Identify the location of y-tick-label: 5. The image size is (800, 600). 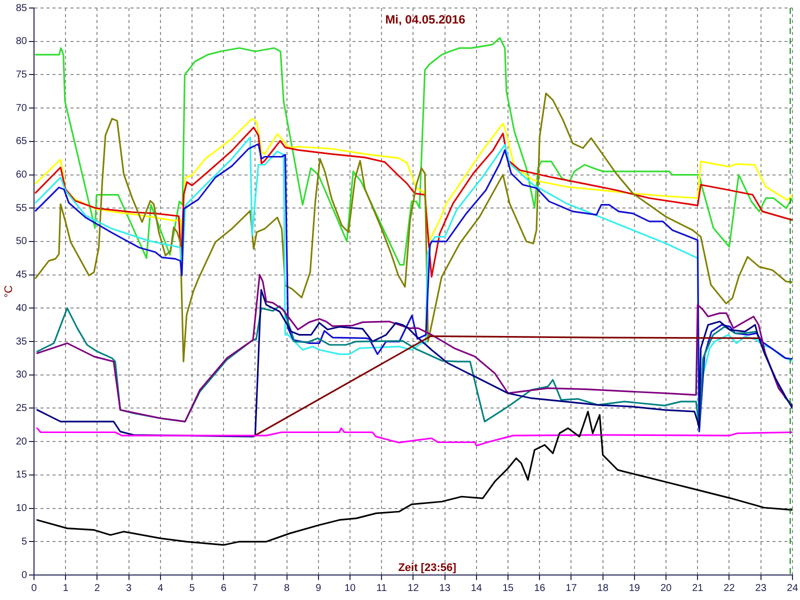
(24, 542).